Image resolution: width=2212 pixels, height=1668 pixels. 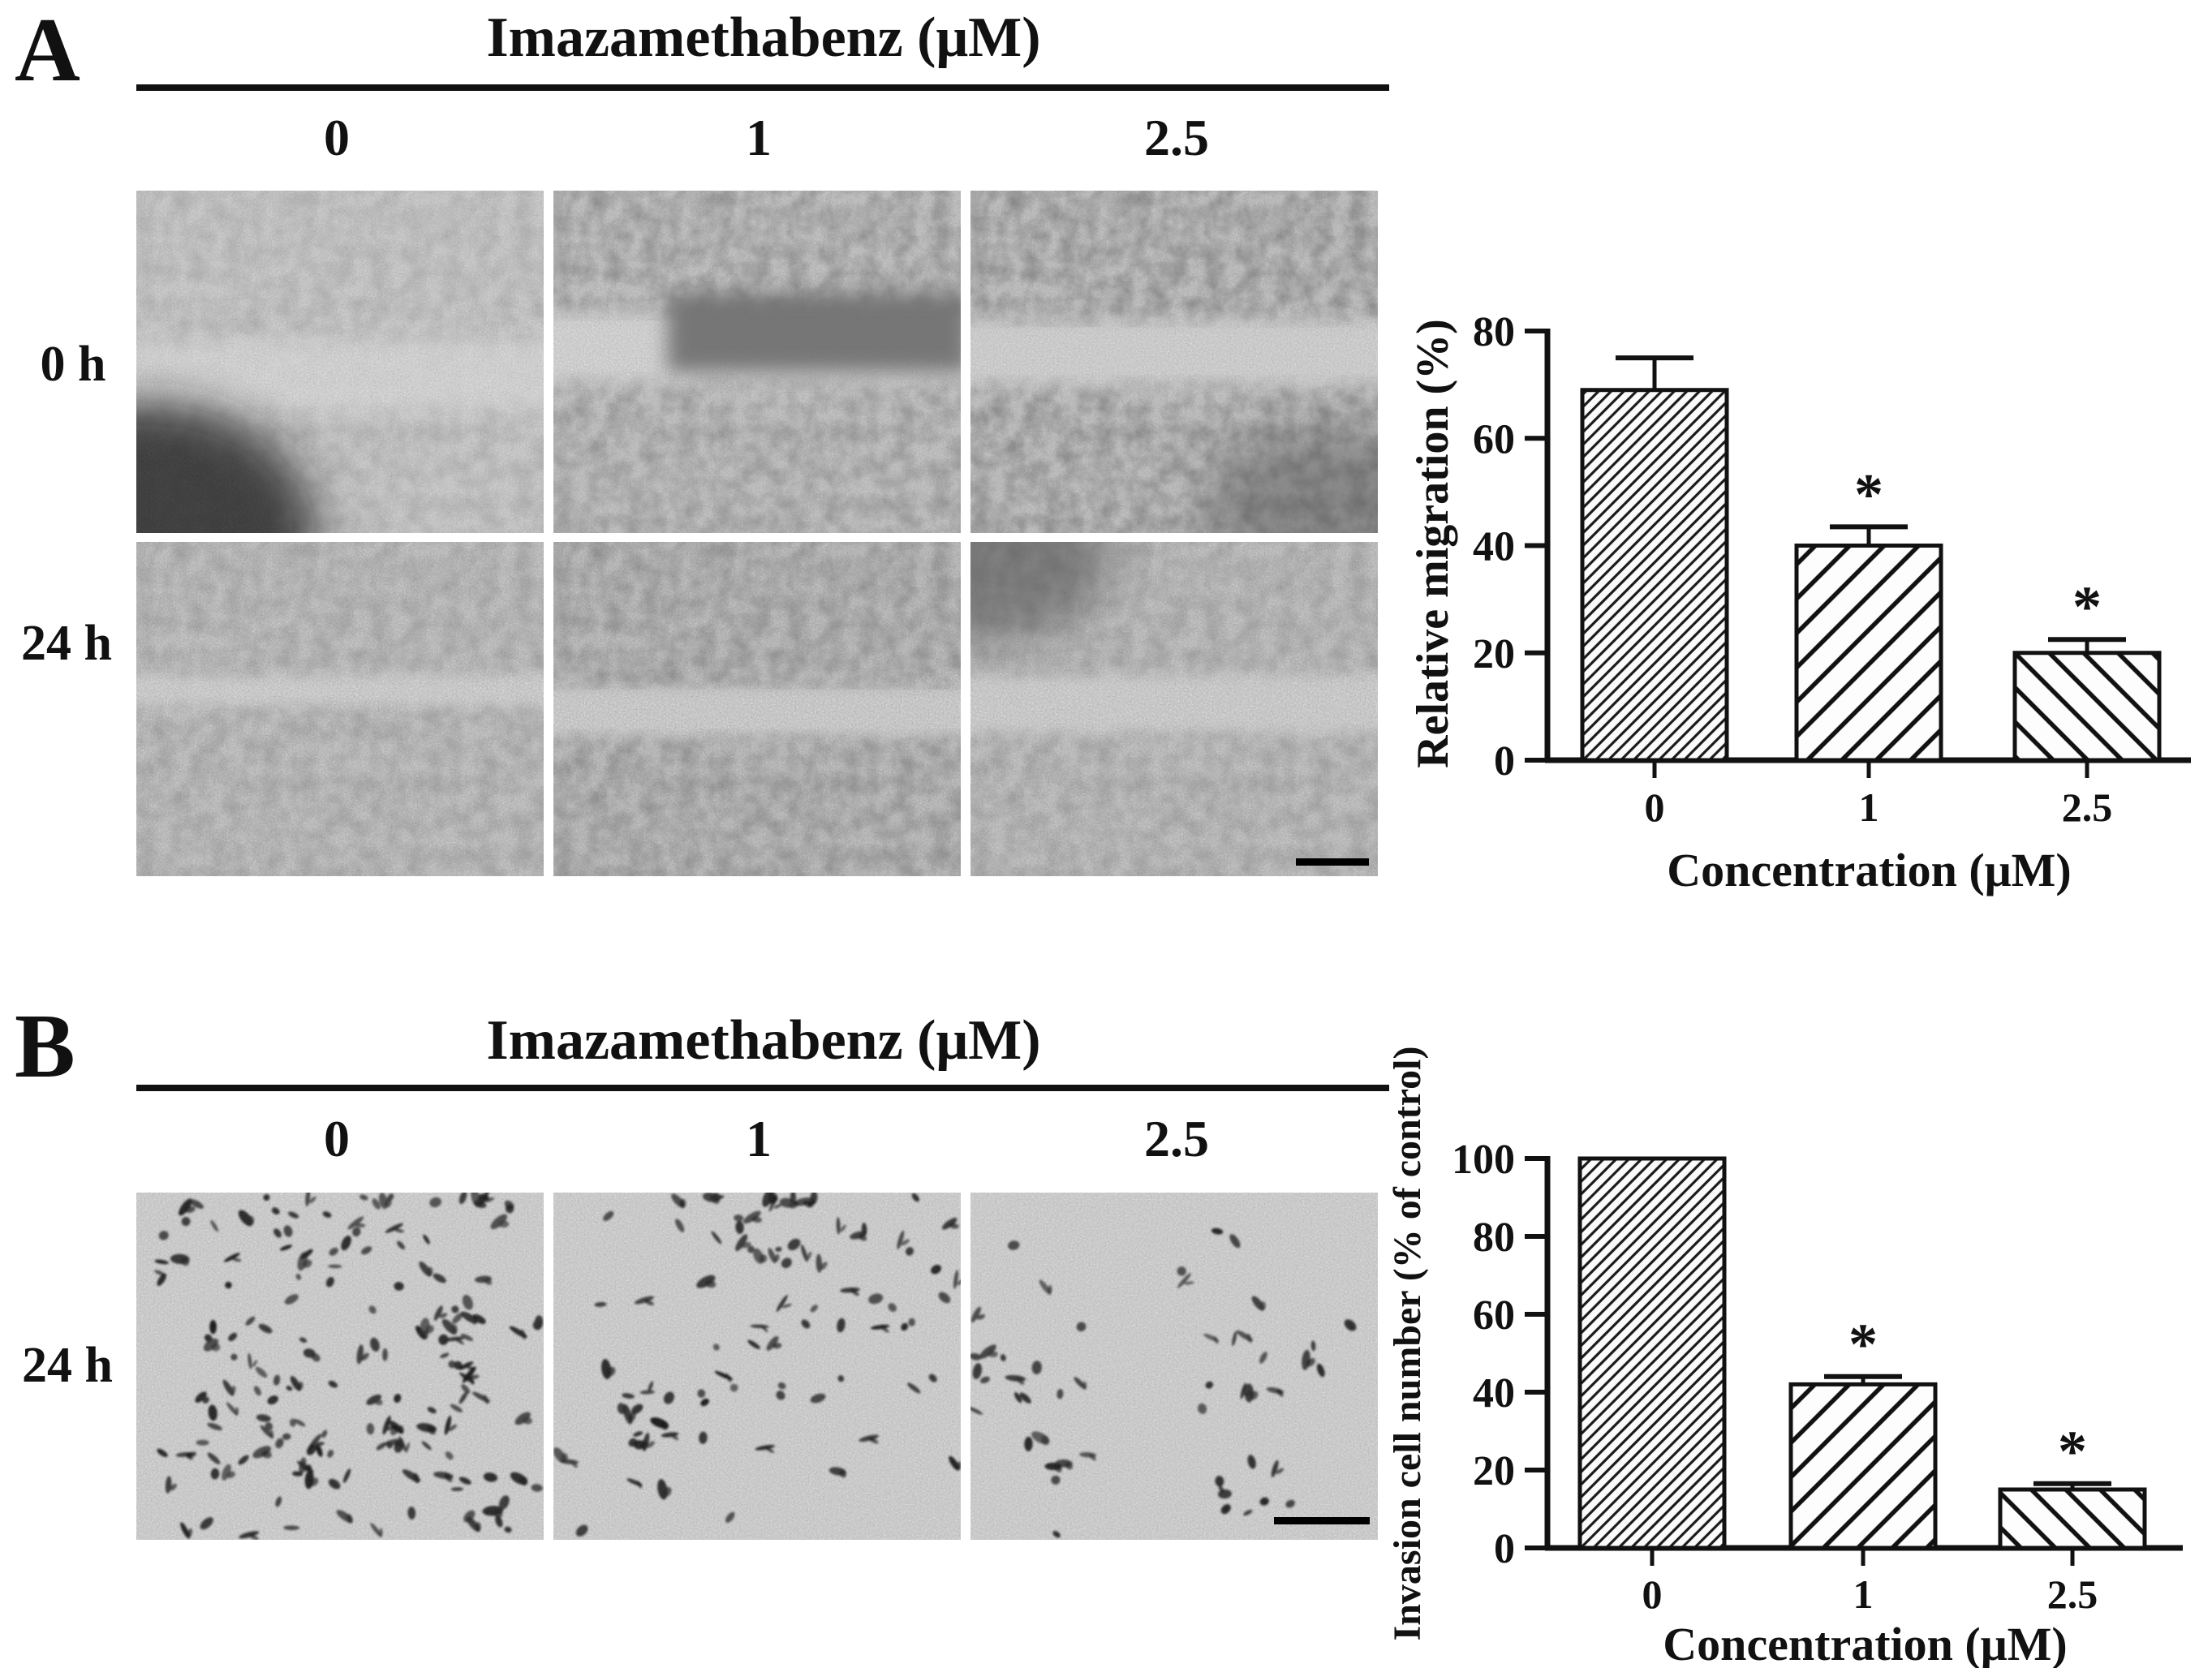 I want to click on micrograph-a-2p5um-24h, so click(x=1174, y=709).